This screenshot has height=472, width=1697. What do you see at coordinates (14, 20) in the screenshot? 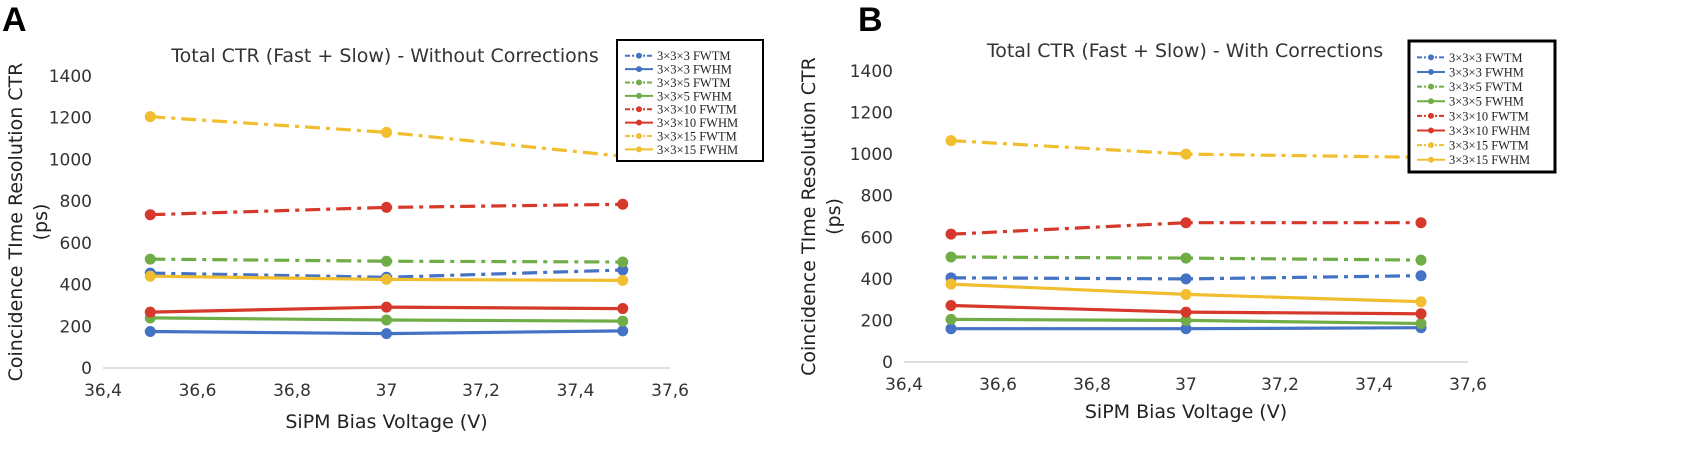
I see `panel-letter-a: A` at bounding box center [14, 20].